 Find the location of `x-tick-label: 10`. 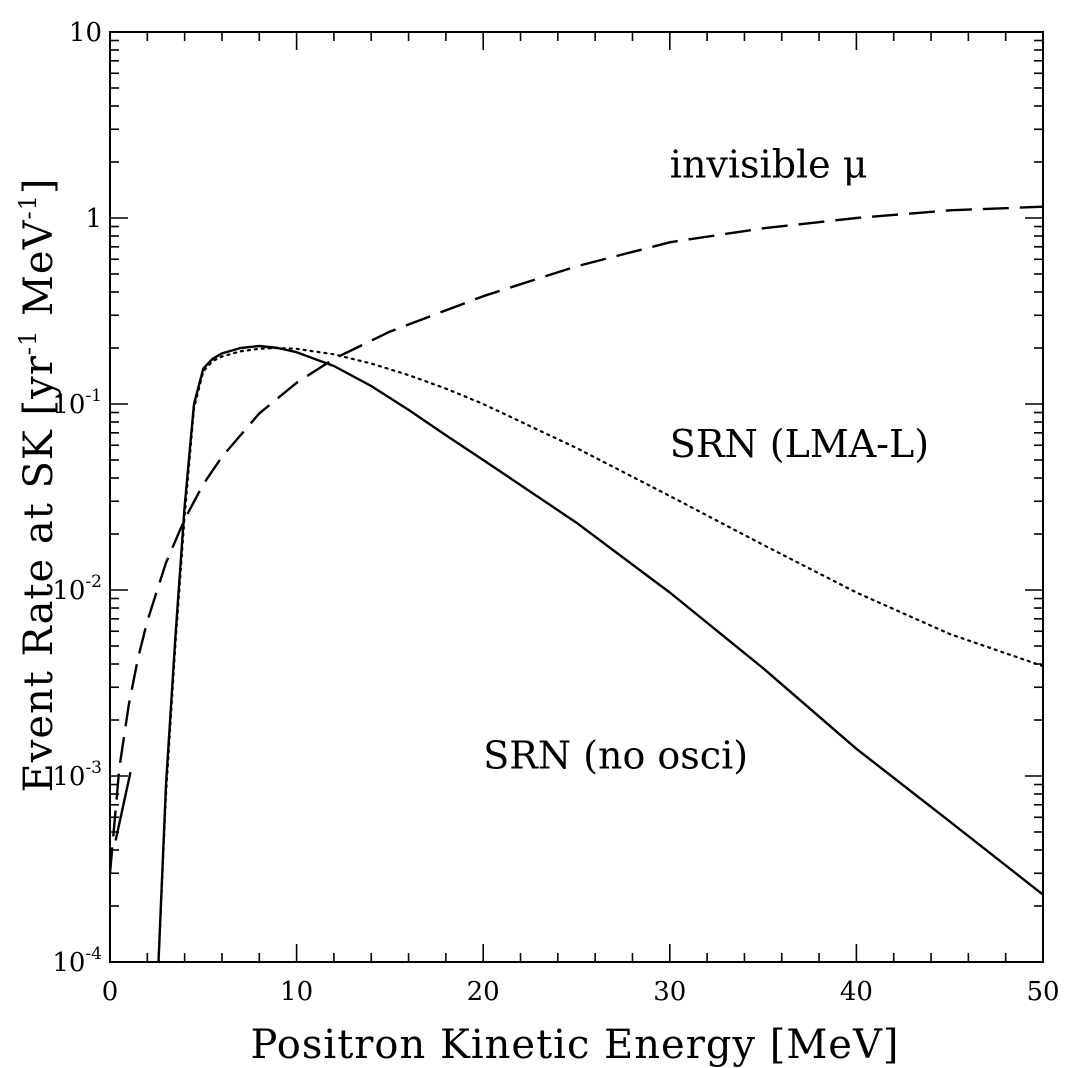

x-tick-label: 10 is located at coordinates (296, 992).